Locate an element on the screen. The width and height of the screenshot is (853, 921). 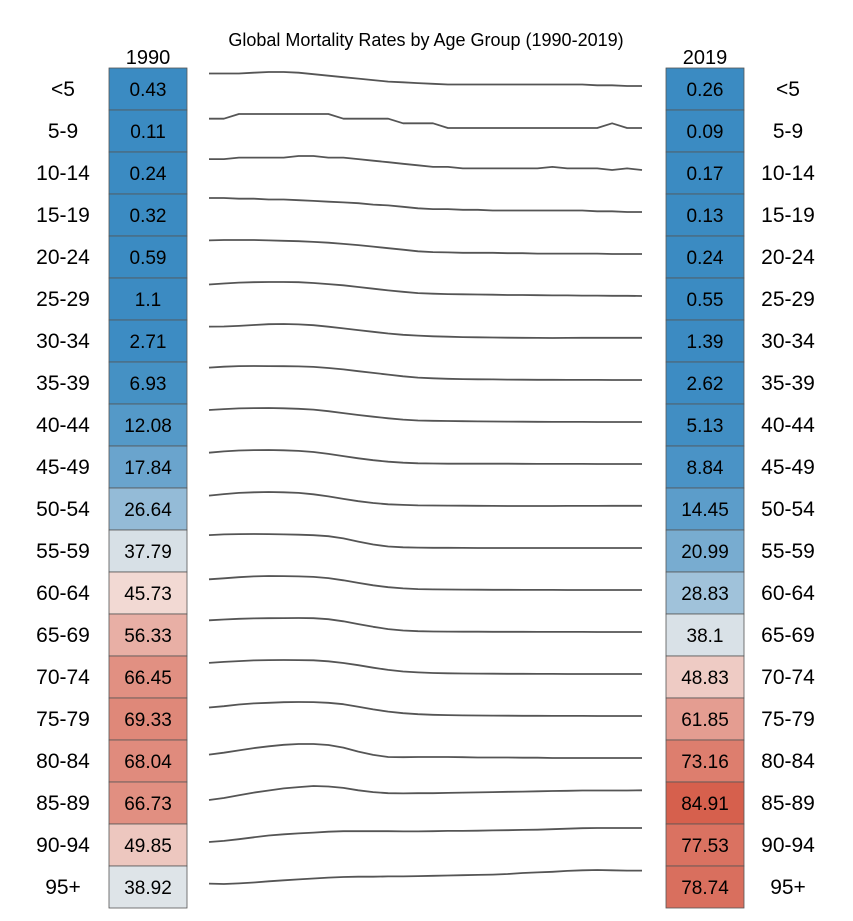
value-2019: 0.55 is located at coordinates (705, 300).